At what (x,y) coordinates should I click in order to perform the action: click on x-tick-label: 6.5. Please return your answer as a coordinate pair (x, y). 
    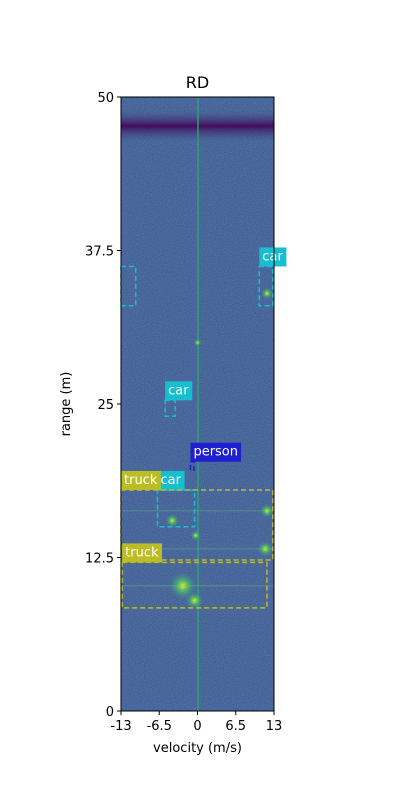
    Looking at the image, I should click on (235, 726).